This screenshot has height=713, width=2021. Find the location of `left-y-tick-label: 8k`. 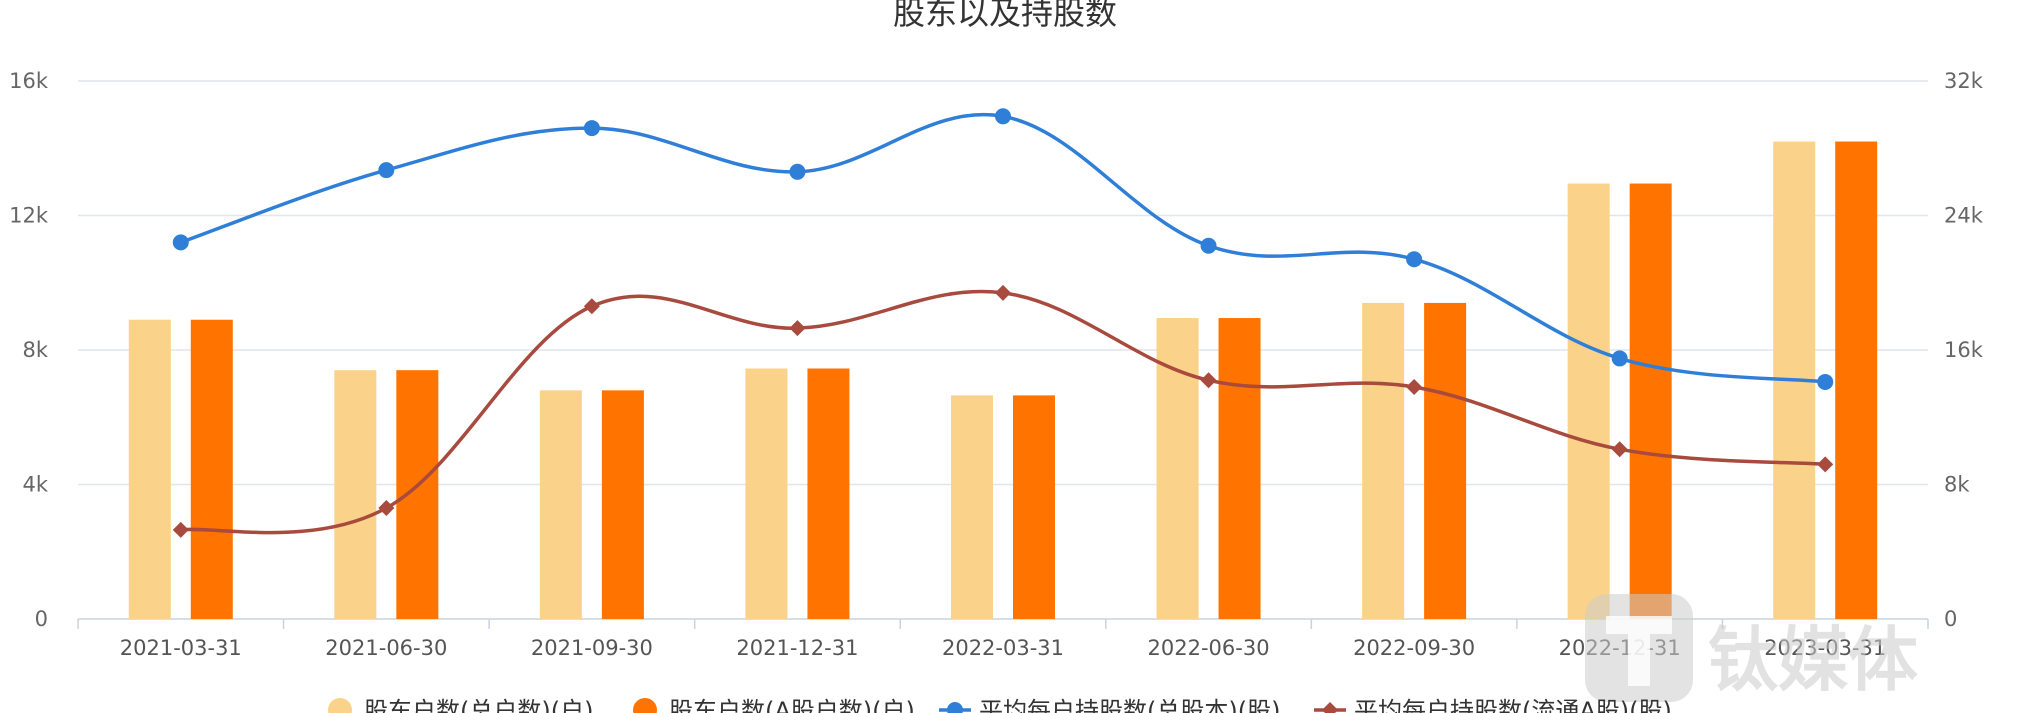

left-y-tick-label: 8k is located at coordinates (35, 350).